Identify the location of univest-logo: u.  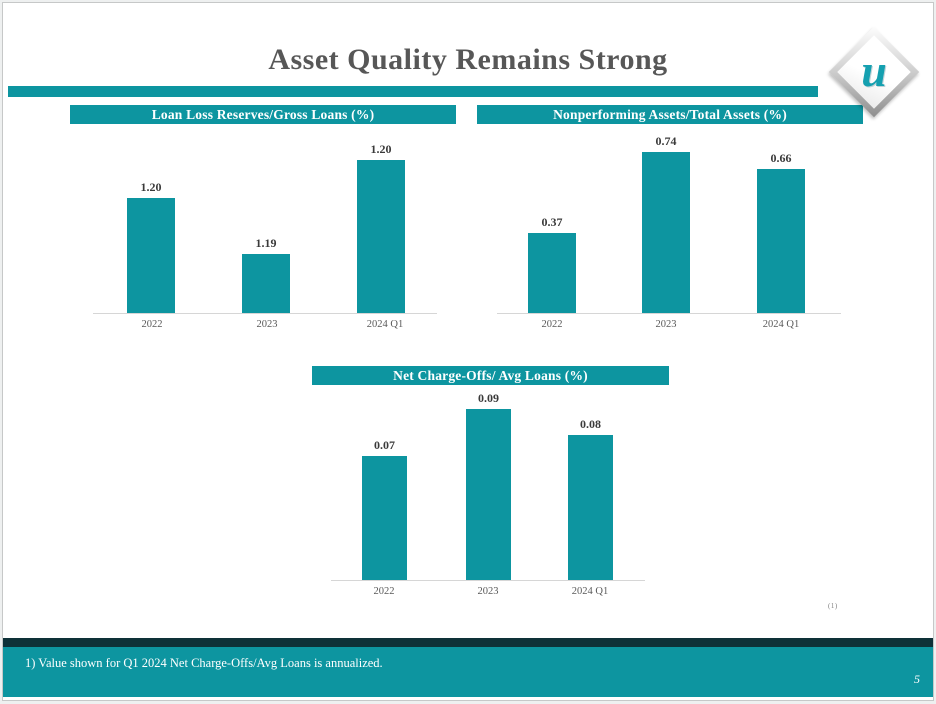
(874, 72).